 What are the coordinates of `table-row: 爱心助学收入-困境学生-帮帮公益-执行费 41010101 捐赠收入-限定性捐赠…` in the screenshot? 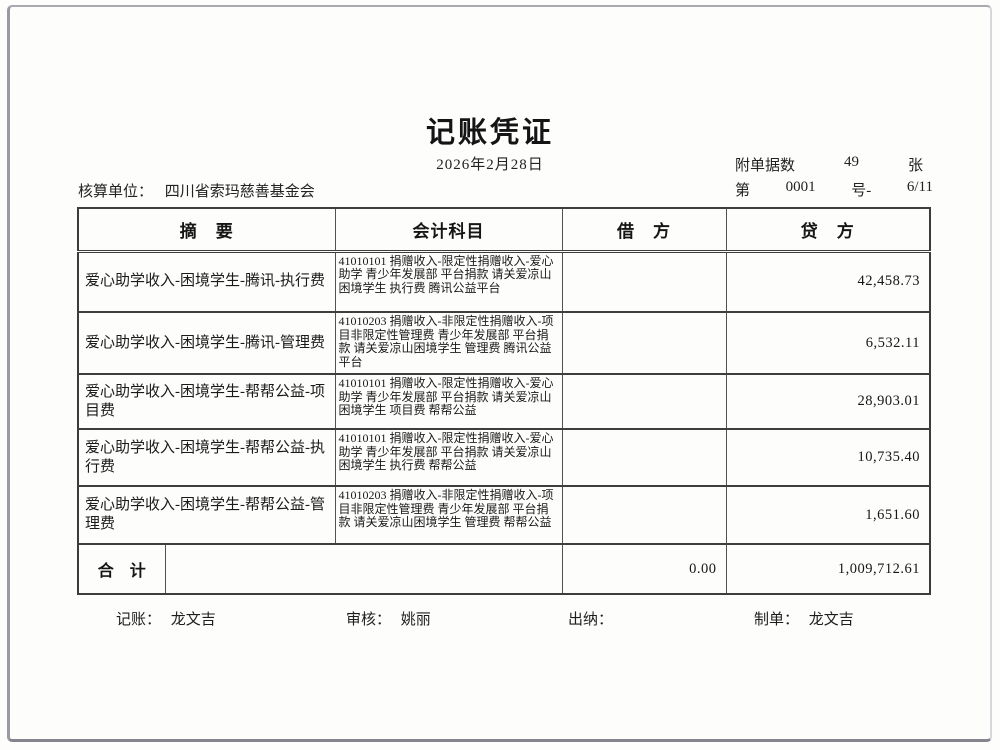 It's located at (504, 457).